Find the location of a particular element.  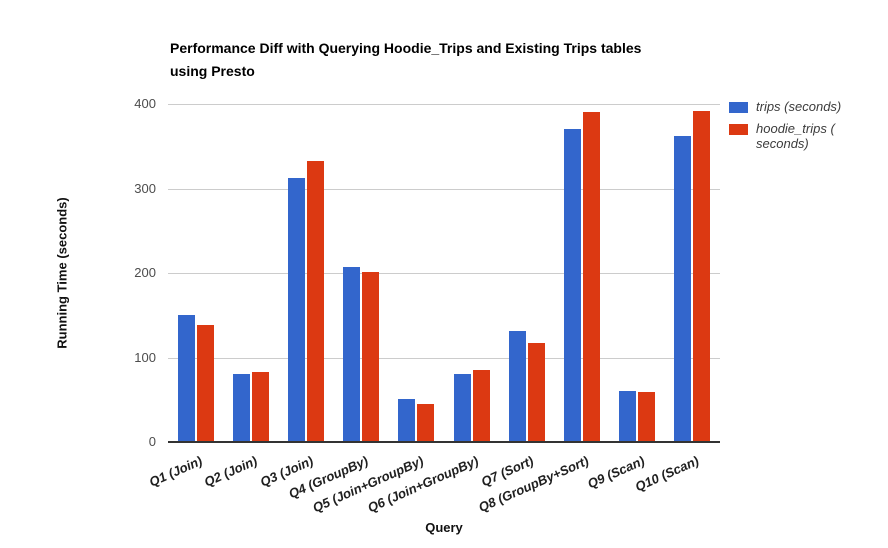

bar-trips-q2 is located at coordinates (241, 408).